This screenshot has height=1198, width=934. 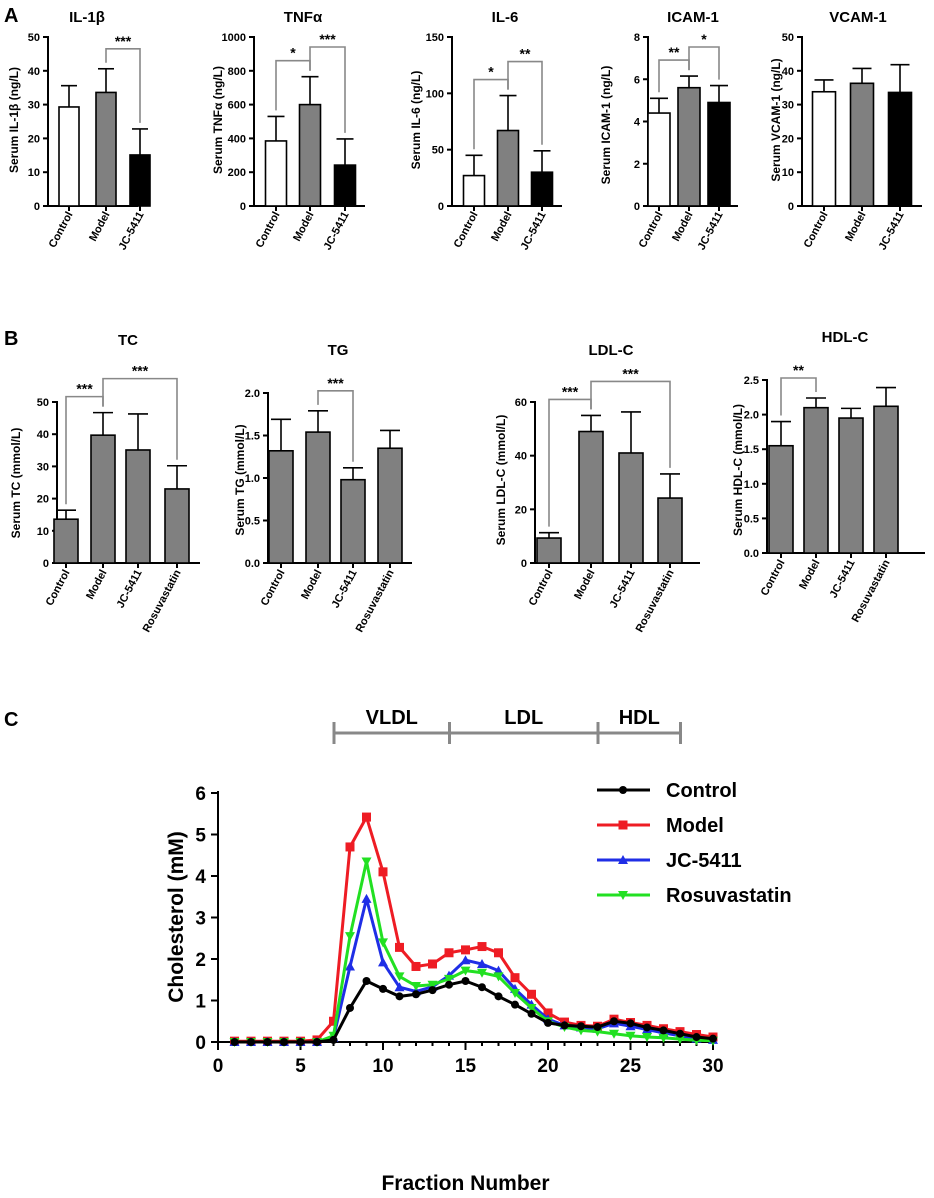 What do you see at coordinates (390, 505) in the screenshot?
I see `tg-bar-rosuvastatin` at bounding box center [390, 505].